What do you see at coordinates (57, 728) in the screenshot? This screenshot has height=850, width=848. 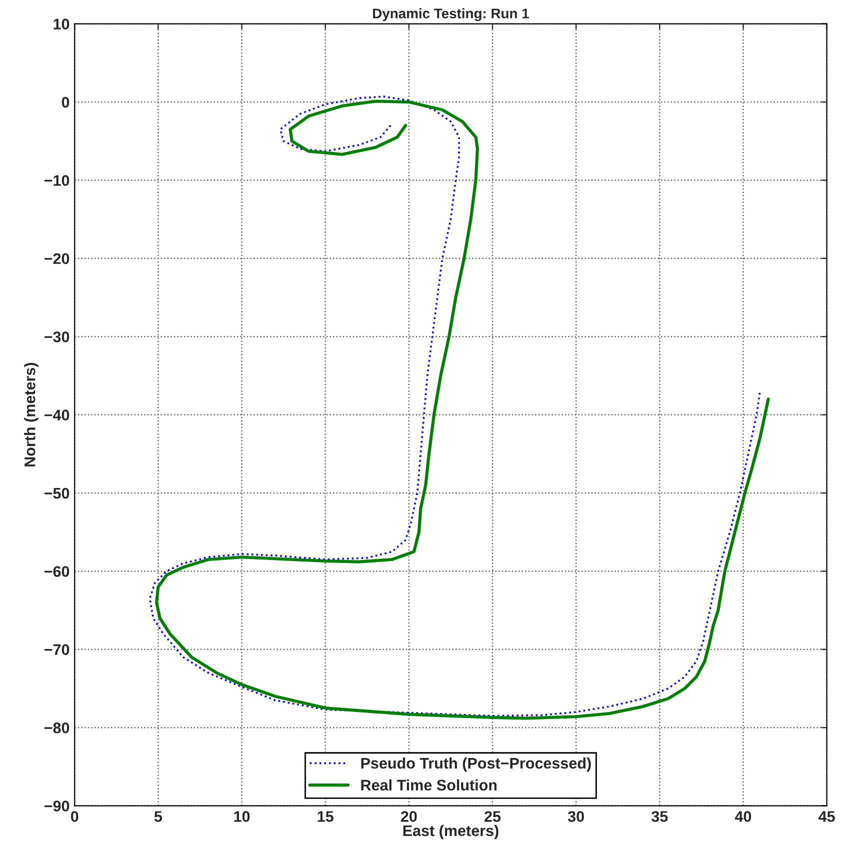 I see `y-tick-label: −80` at bounding box center [57, 728].